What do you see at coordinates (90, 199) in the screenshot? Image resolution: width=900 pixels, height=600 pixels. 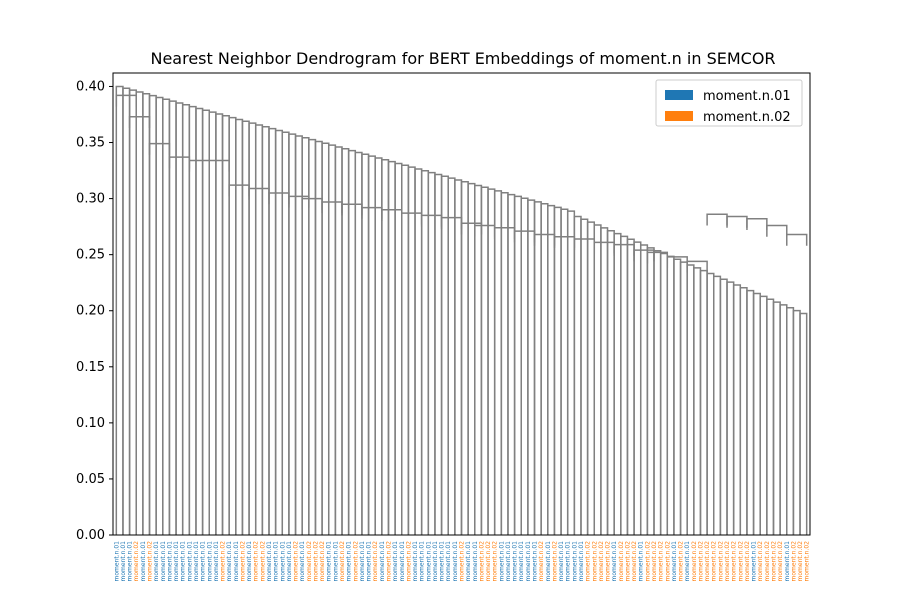 I see `y-tick-label: 0.30` at bounding box center [90, 199].